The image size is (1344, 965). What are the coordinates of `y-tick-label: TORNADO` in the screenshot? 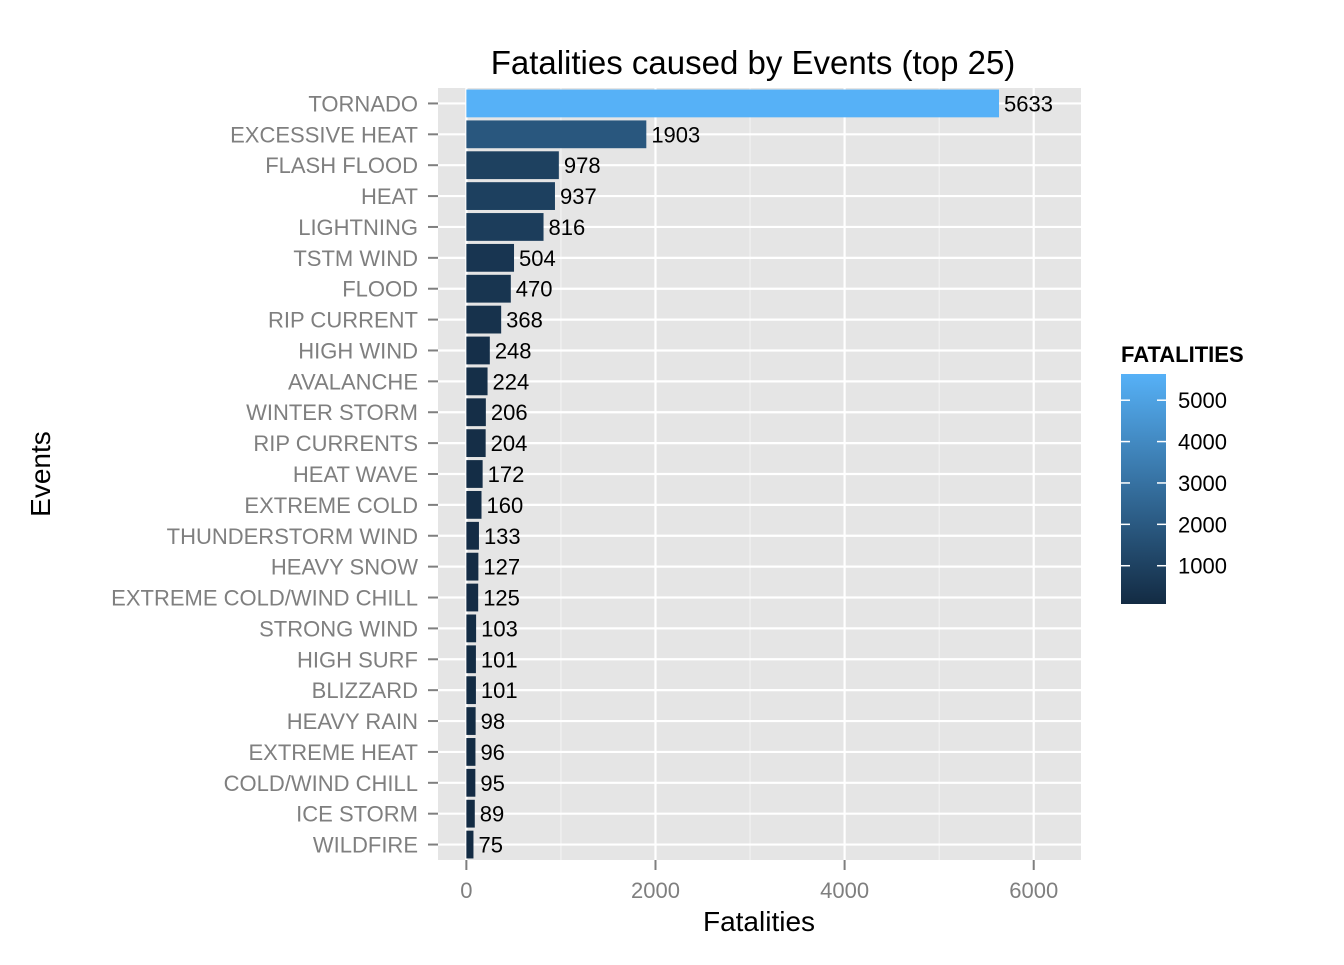 It's located at (363, 103).